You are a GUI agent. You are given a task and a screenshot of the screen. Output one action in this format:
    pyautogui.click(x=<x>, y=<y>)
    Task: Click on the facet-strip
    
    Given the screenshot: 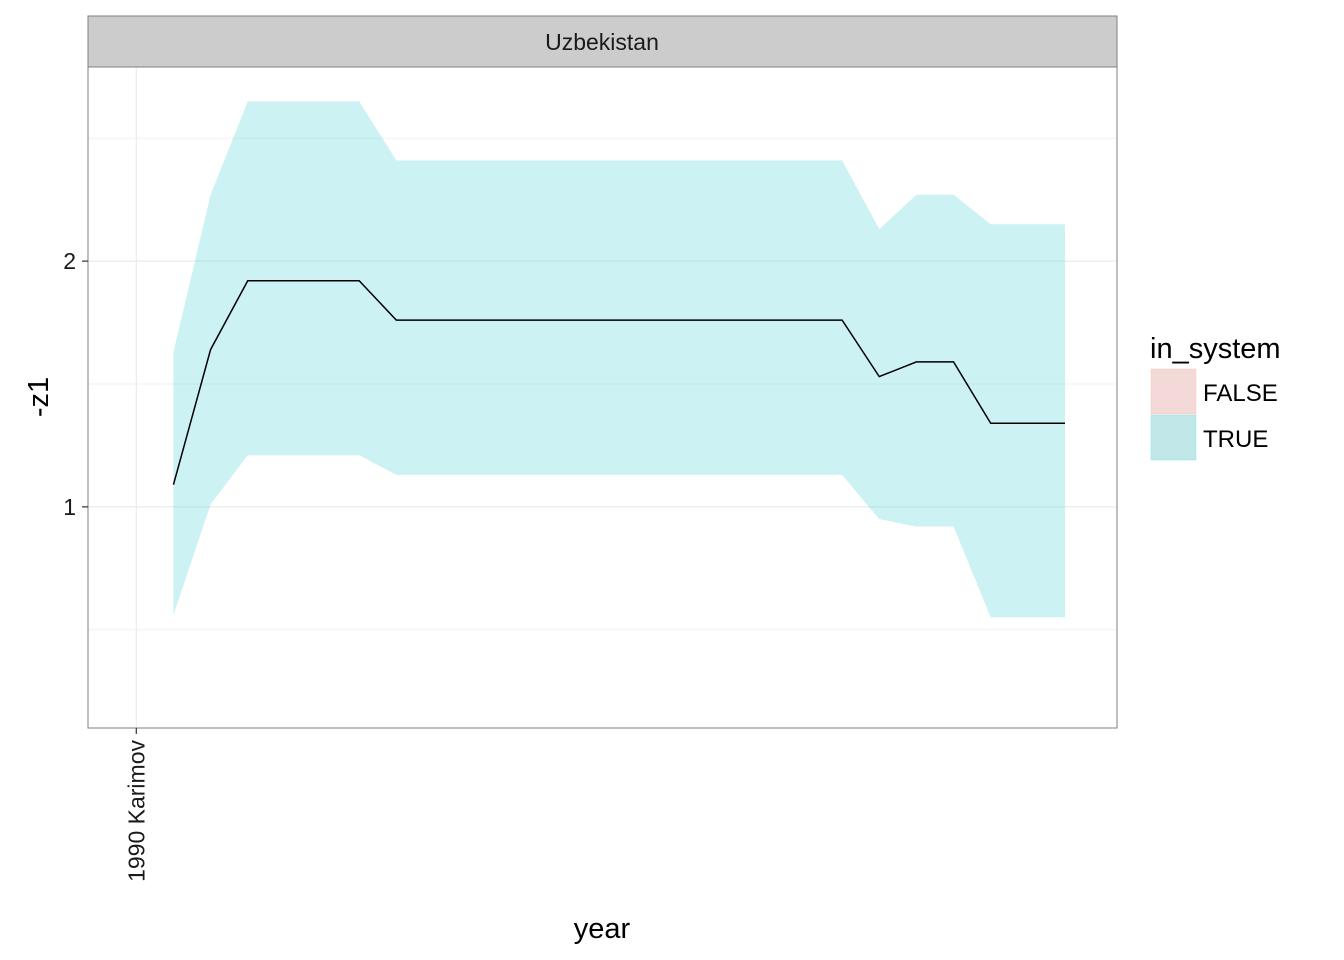 What is the action you would take?
    pyautogui.click(x=602, y=41)
    